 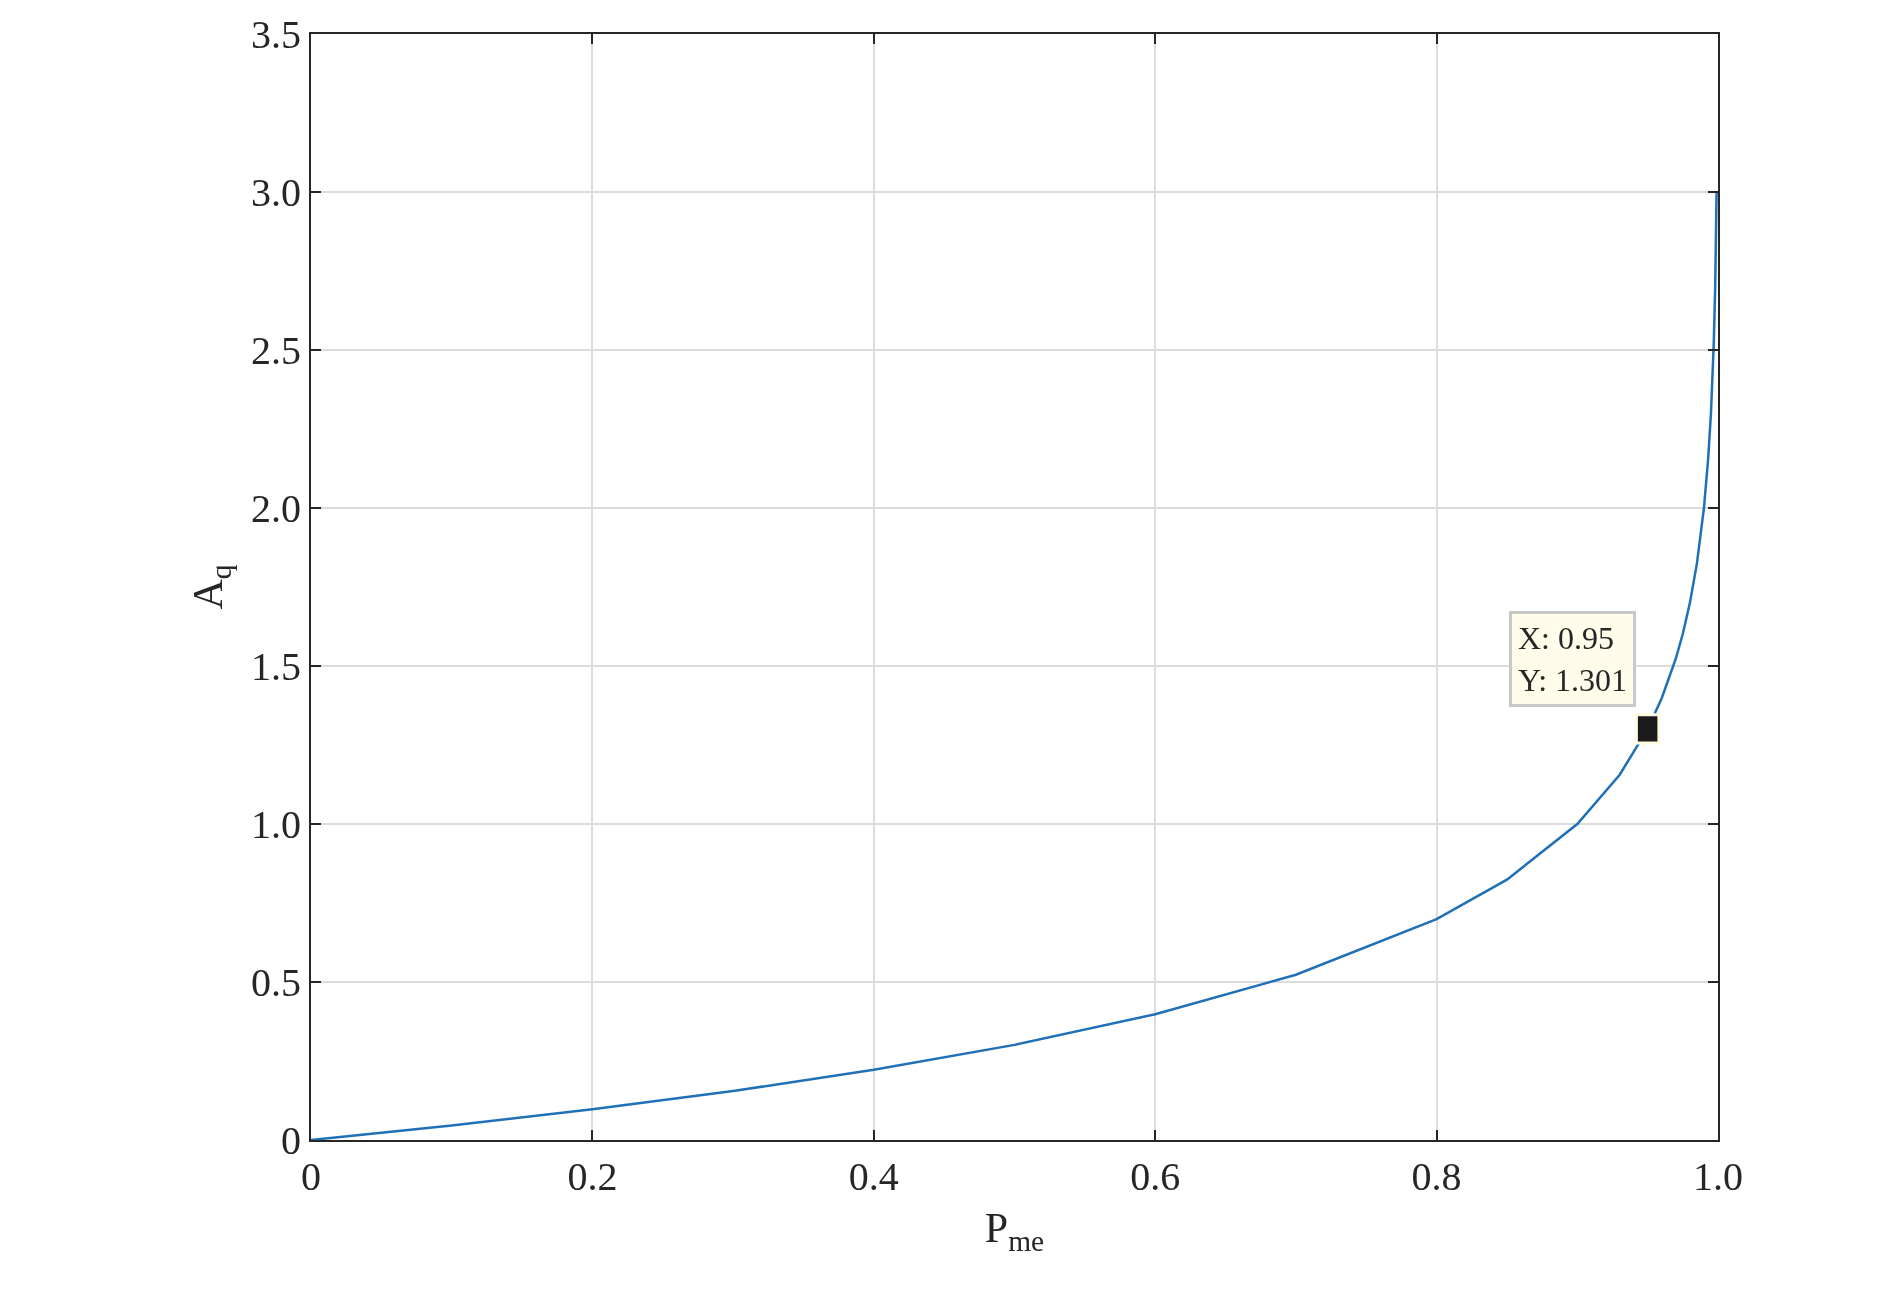 I want to click on x-tick-label: 1.0, so click(x=1718, y=1176).